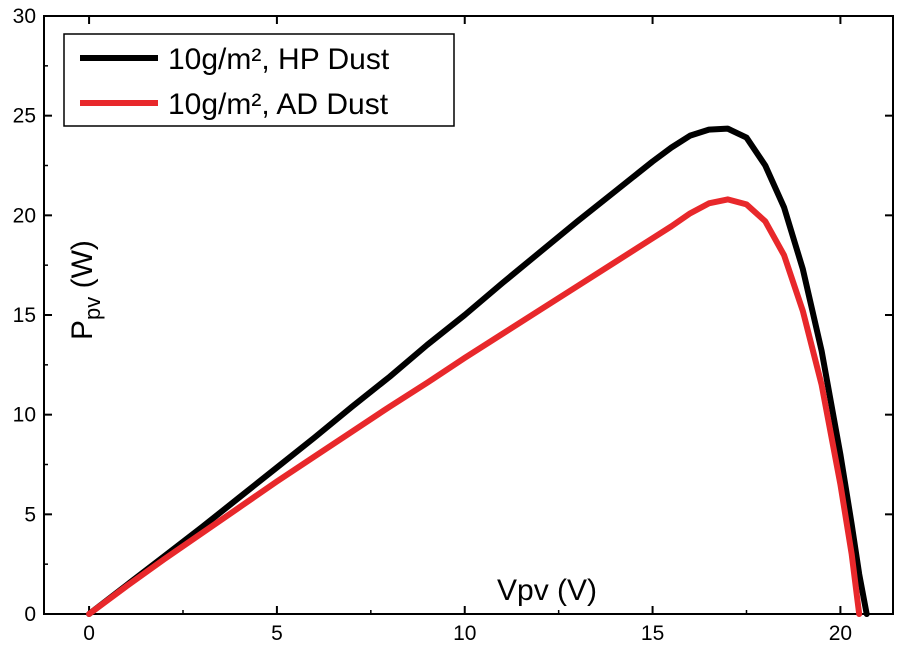  Describe the element at coordinates (652, 633) in the screenshot. I see `x-tick-label: 15` at that location.